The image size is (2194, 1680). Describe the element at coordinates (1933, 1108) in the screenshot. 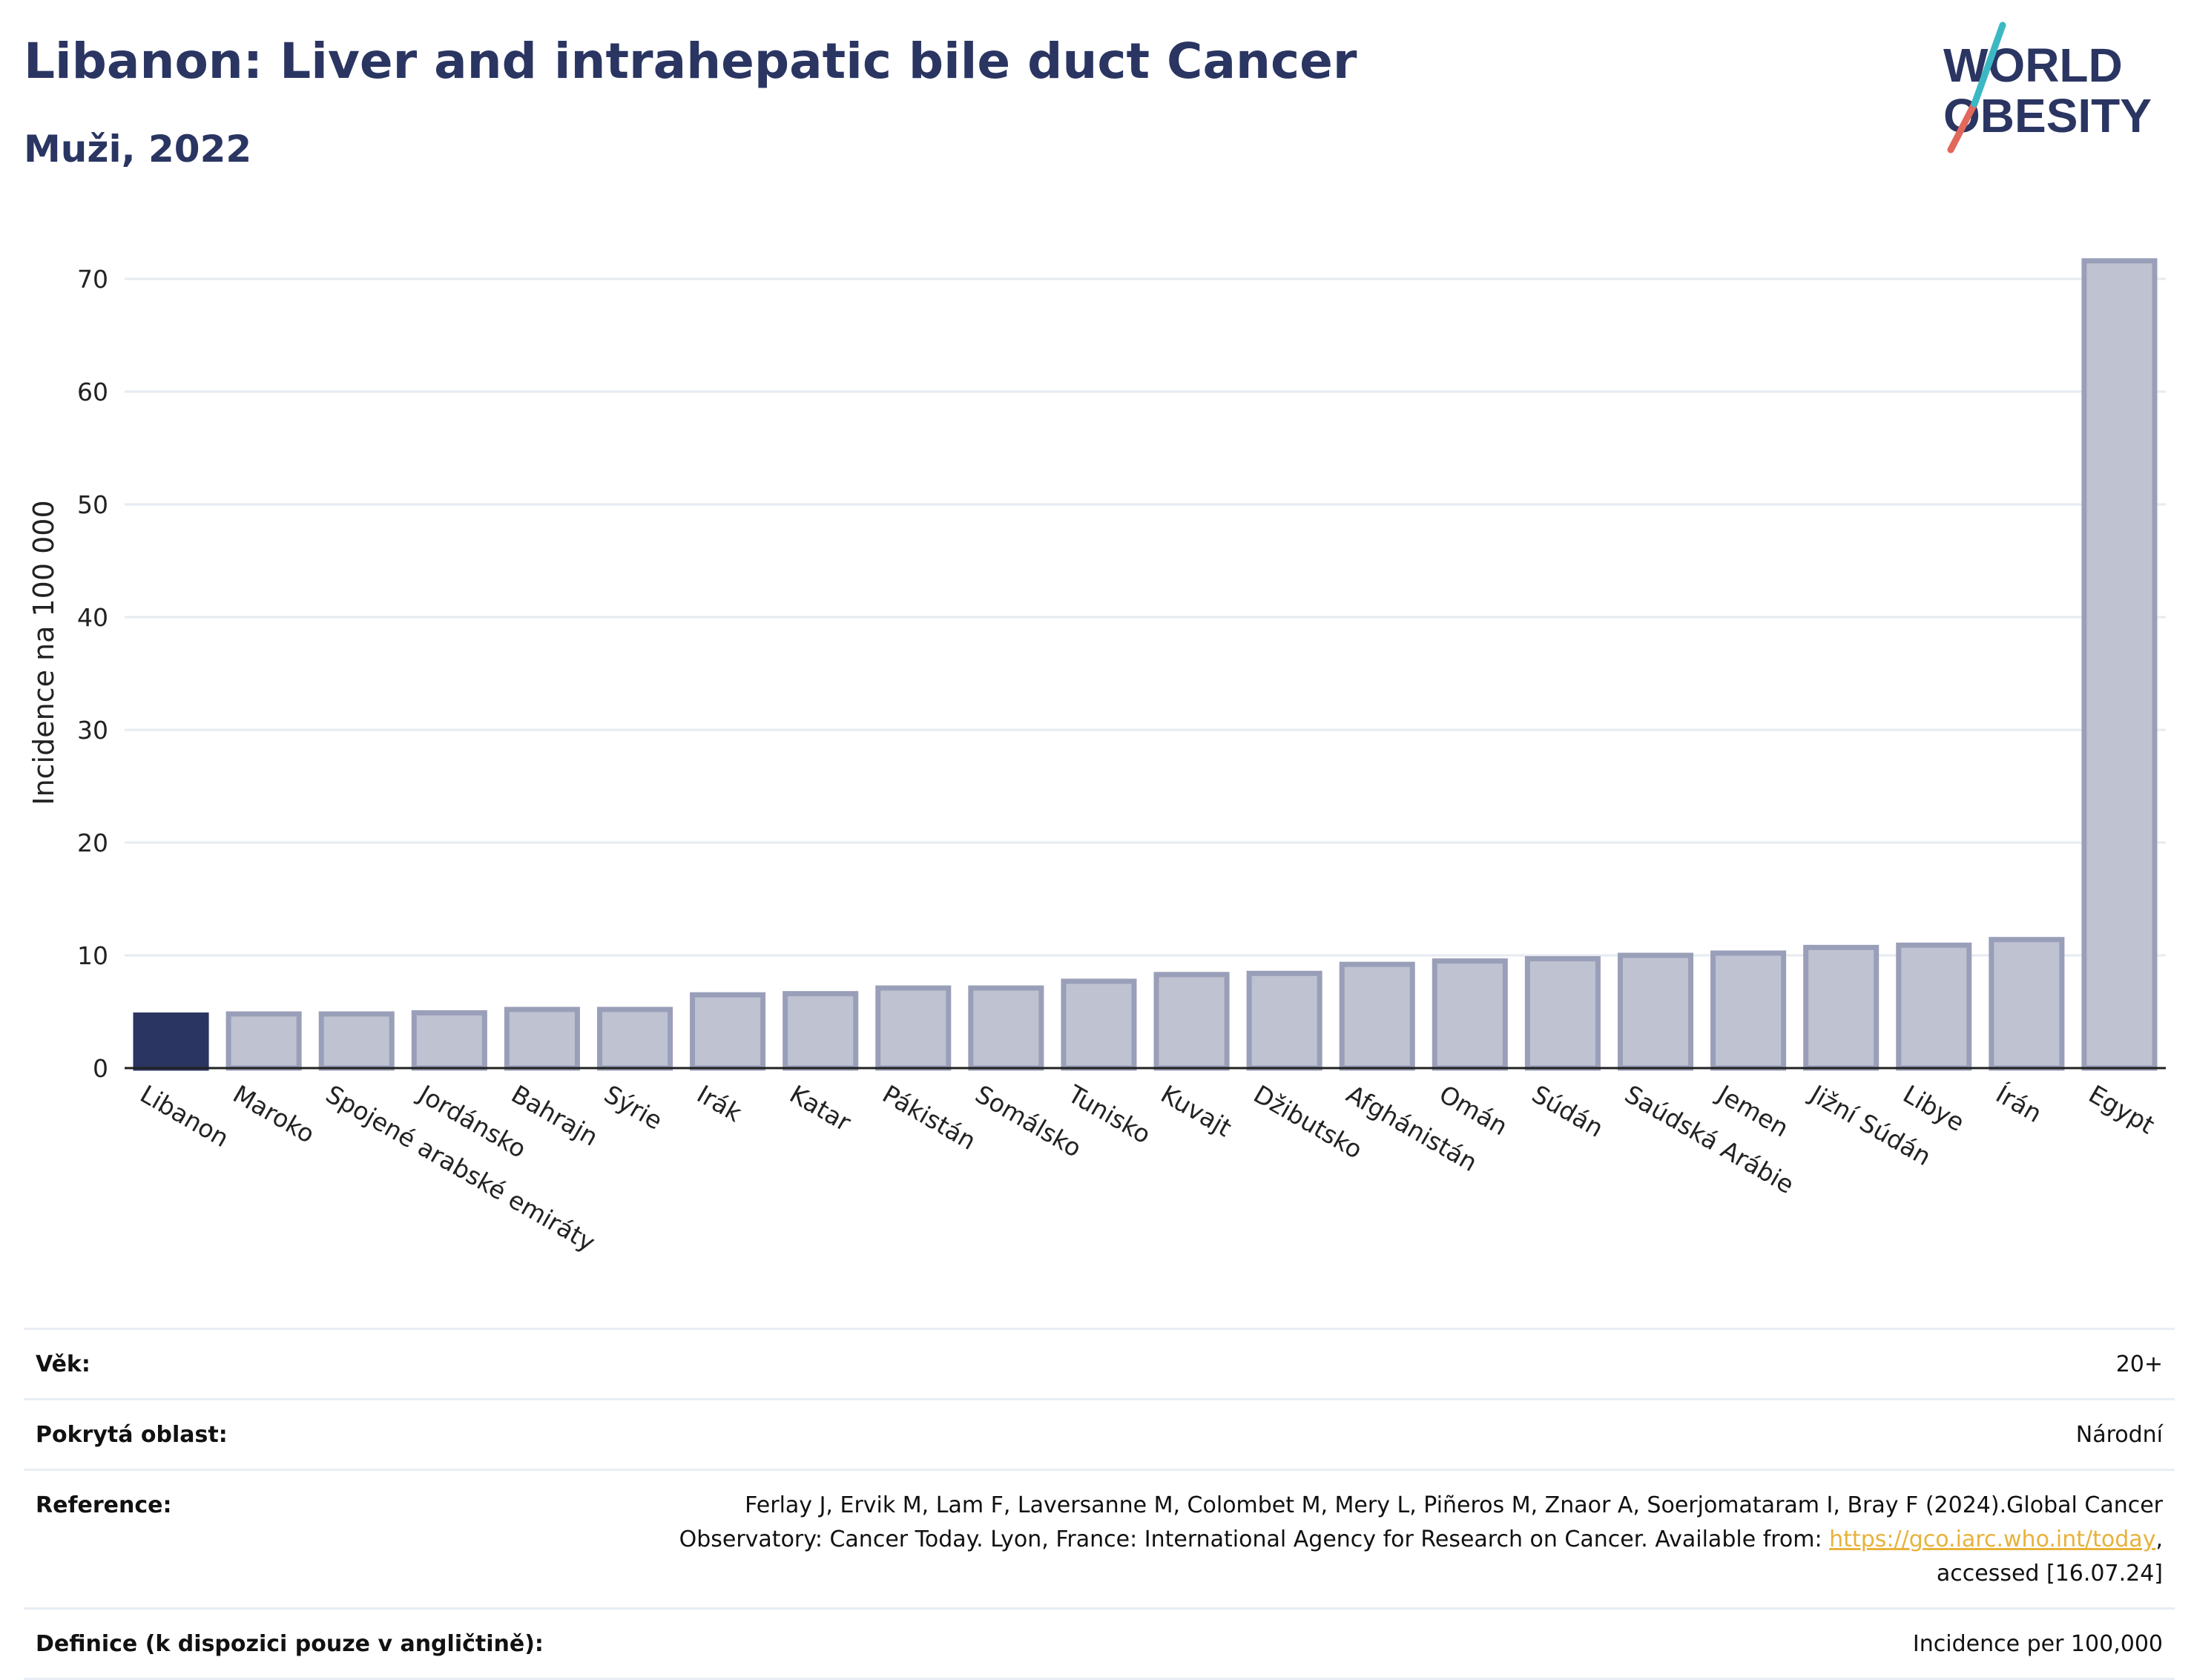

I see `x-tick-label: Libye` at that location.